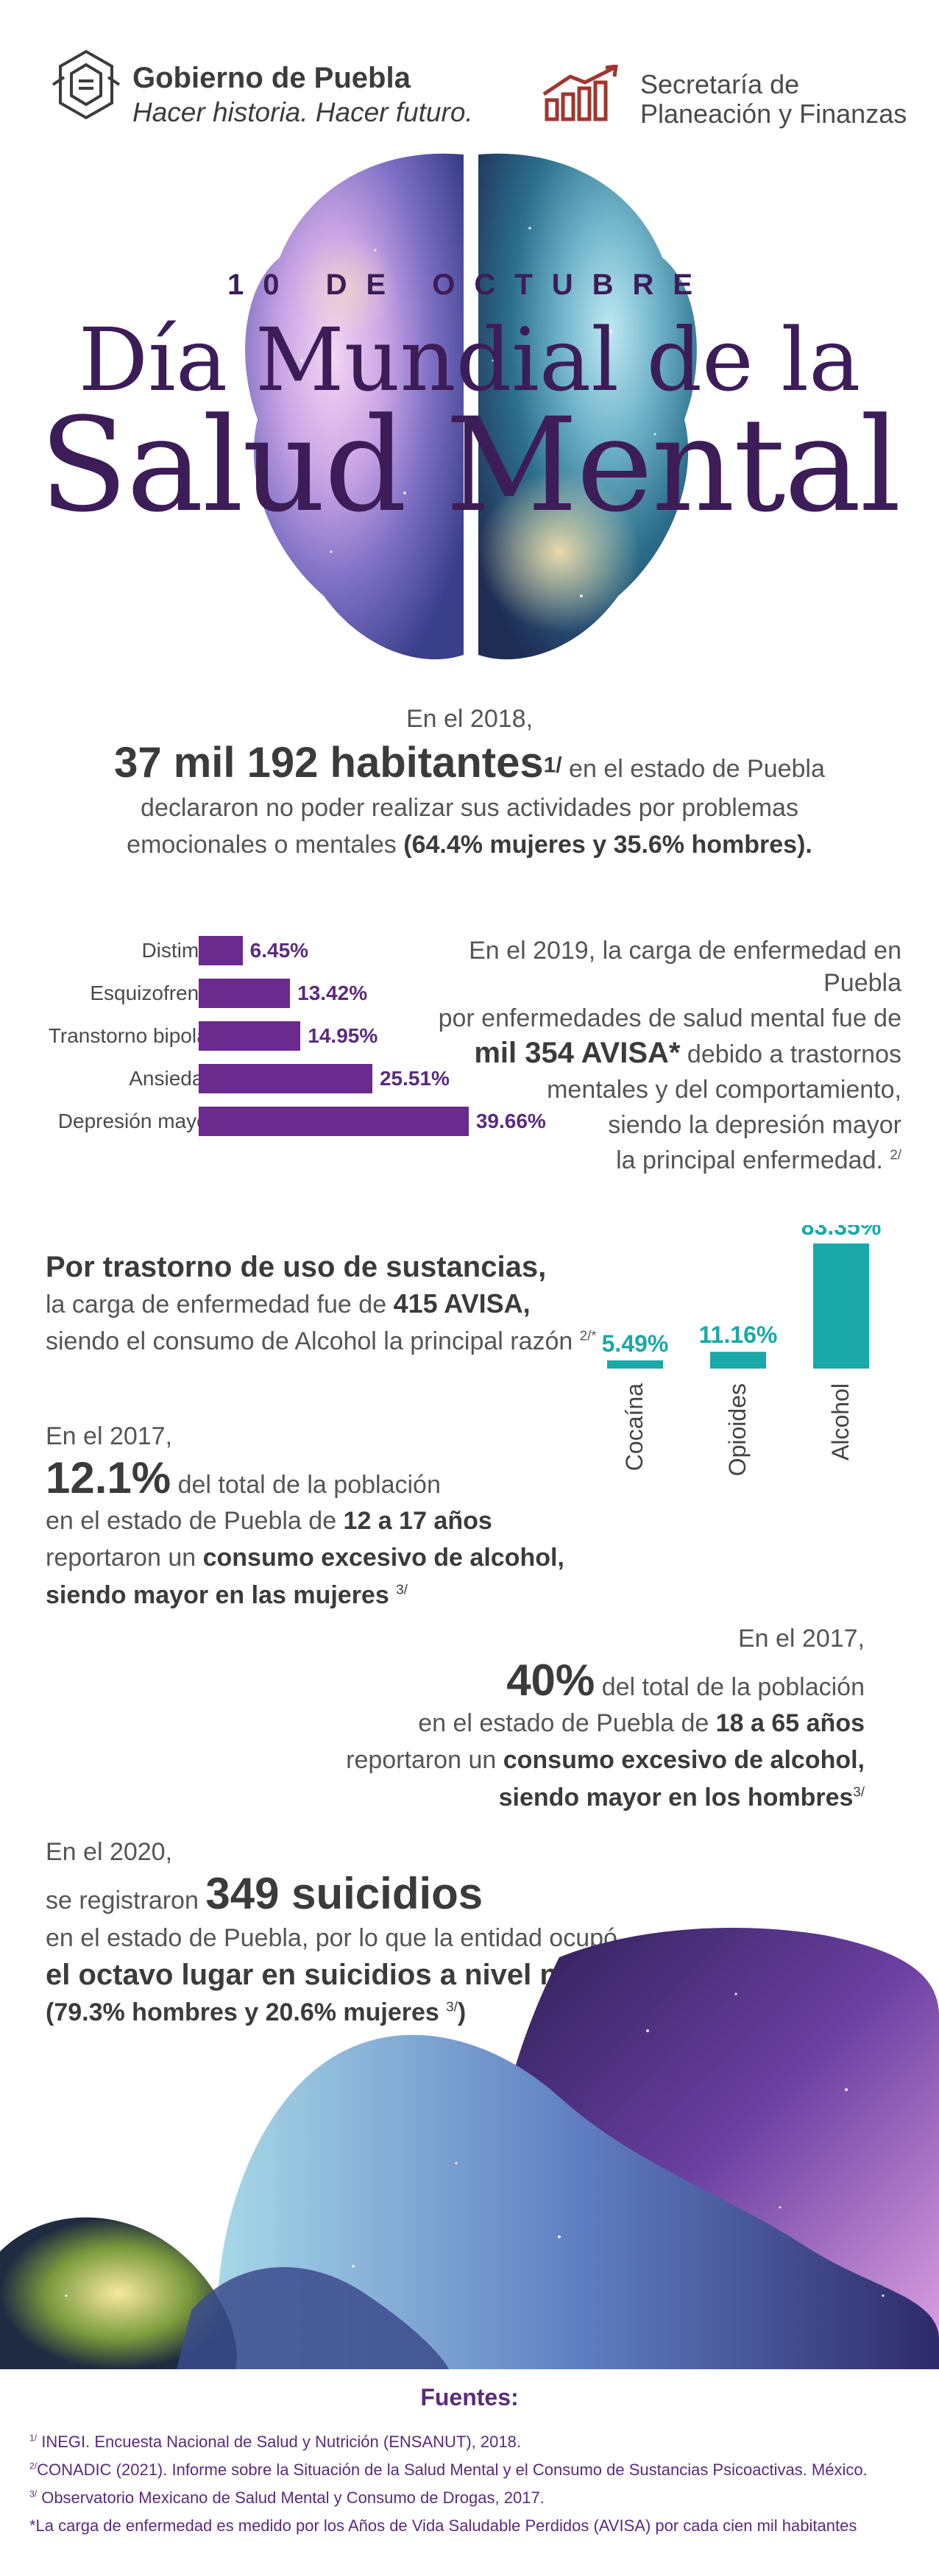  What do you see at coordinates (859, 1792) in the screenshot?
I see `stat-2017-adults-footnote: 3/` at bounding box center [859, 1792].